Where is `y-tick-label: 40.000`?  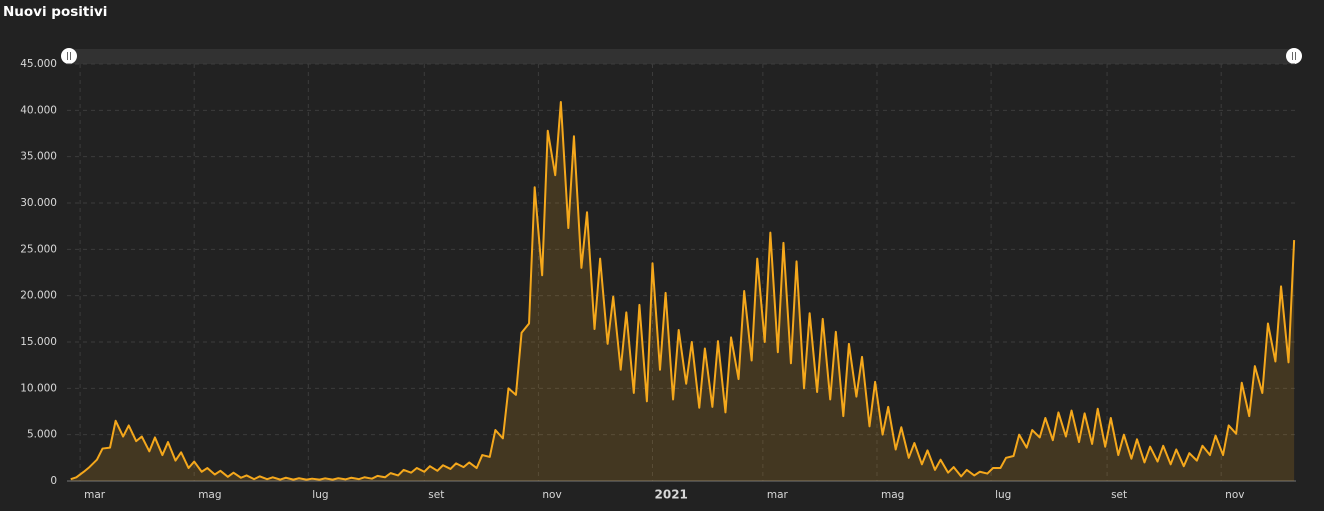
y-tick-label: 40.000 is located at coordinates (38, 110).